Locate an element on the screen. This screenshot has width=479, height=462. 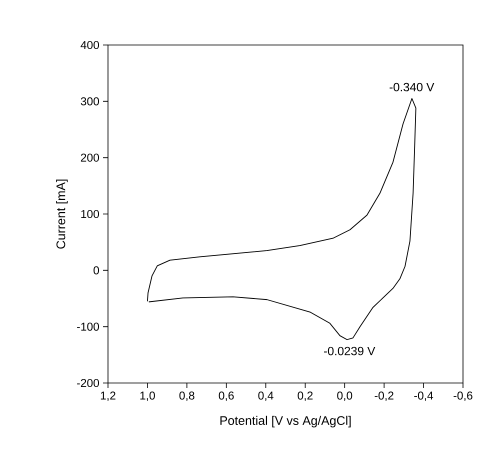
annotation: -0.0239 V is located at coordinates (350, 351).